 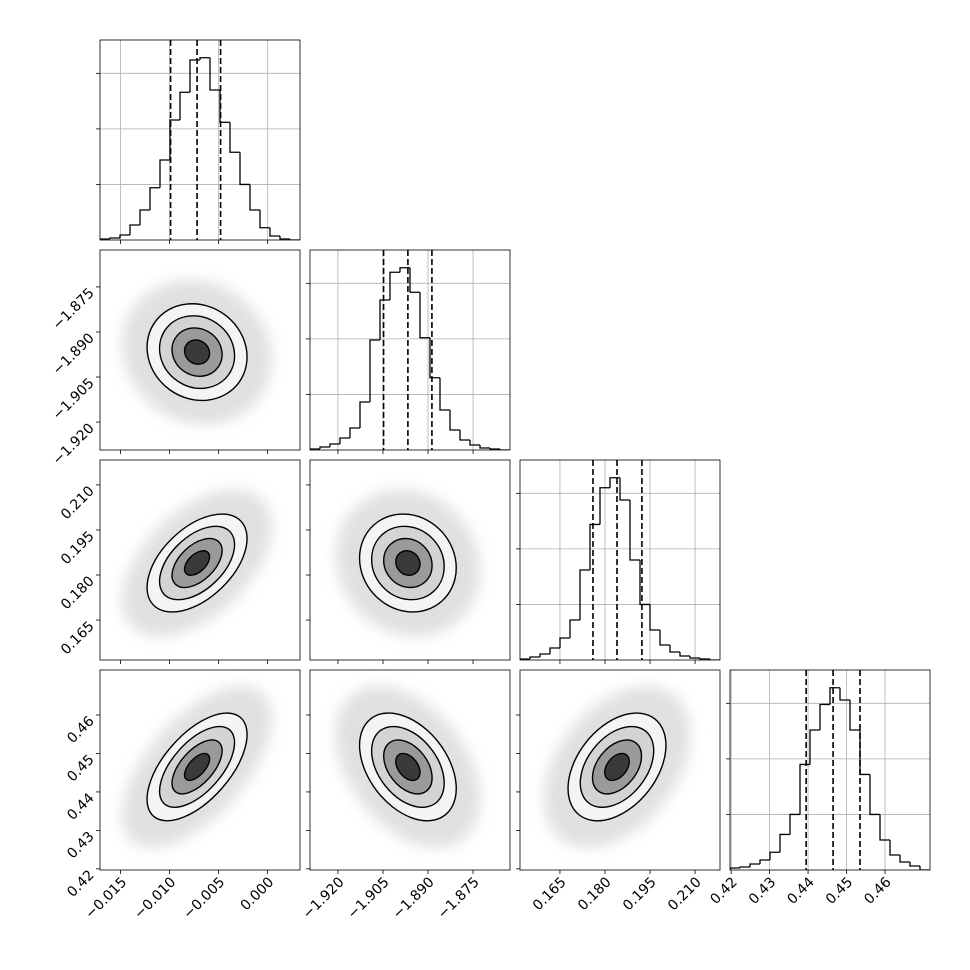 What do you see at coordinates (78, 593) in the screenshot?
I see `y-tick-label: 0.180` at bounding box center [78, 593].